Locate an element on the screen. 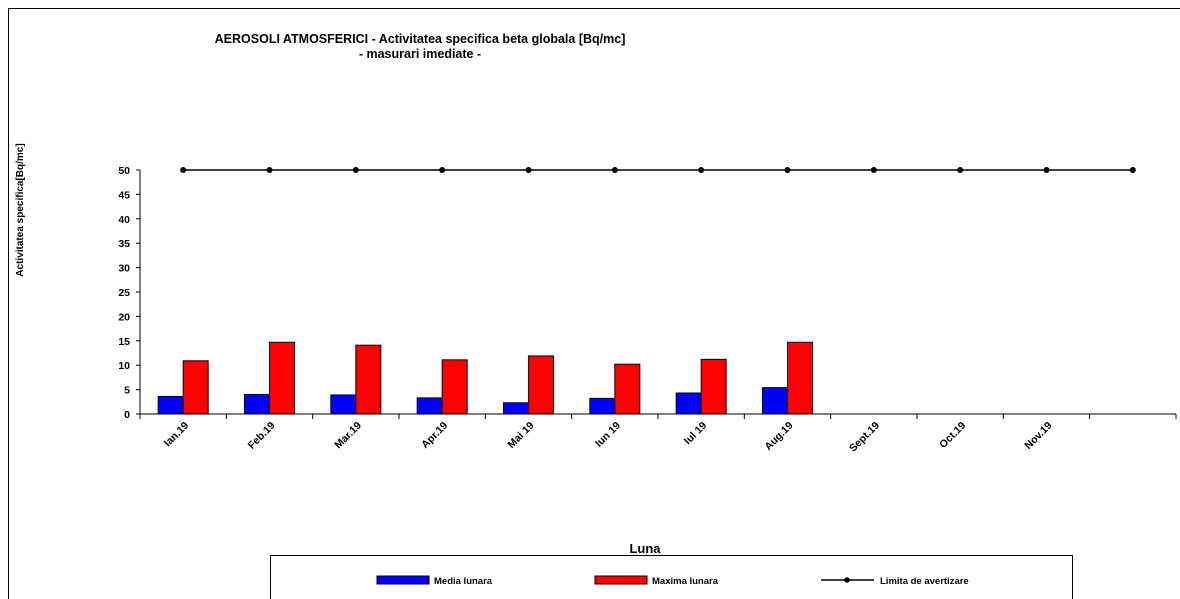  x-tick-label: Iun 19 is located at coordinates (608, 435).